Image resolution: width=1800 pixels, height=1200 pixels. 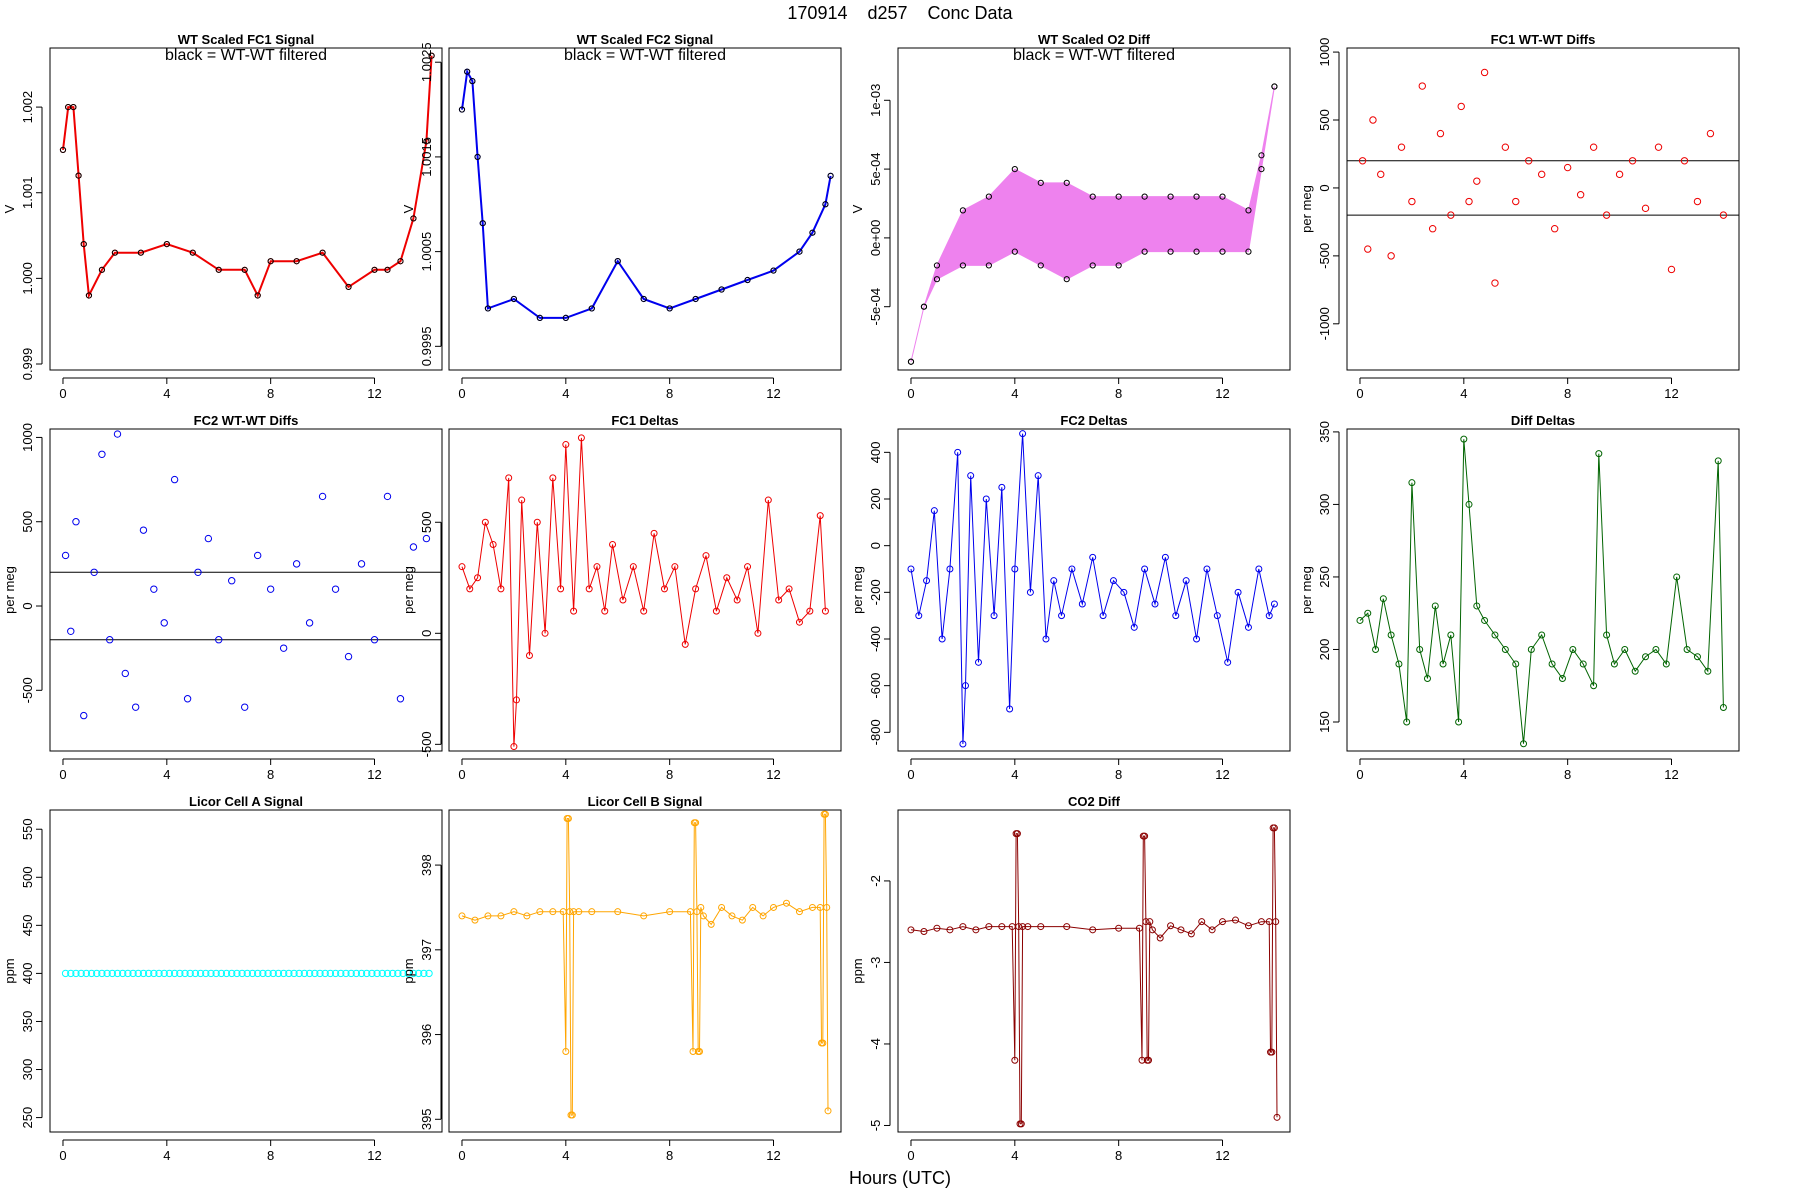 What do you see at coordinates (645, 801) in the screenshot?
I see `panel-title: Licor Cell B Signal` at bounding box center [645, 801].